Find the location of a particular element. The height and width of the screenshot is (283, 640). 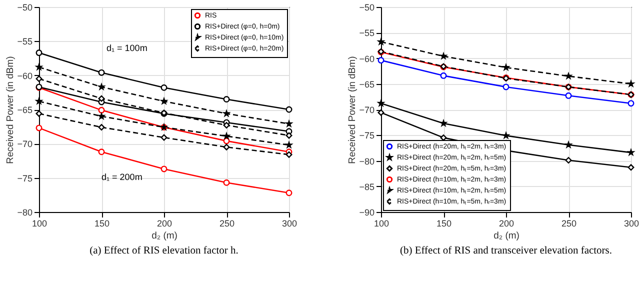

text: (b) Effect of RIS and transceiver elevation factors. is located at coordinates (506, 251).